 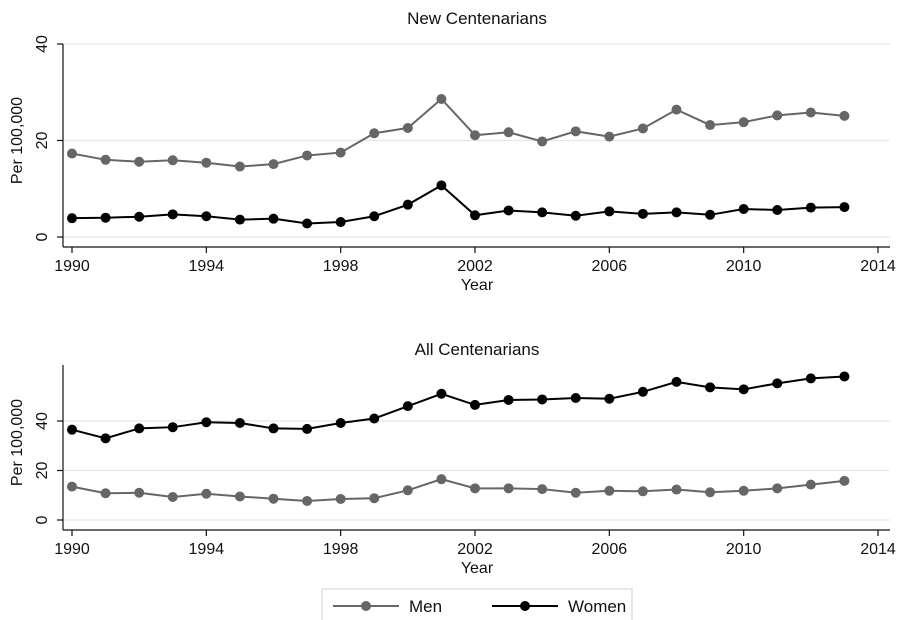 I want to click on chart-title: All Centenarians, so click(x=477, y=349).